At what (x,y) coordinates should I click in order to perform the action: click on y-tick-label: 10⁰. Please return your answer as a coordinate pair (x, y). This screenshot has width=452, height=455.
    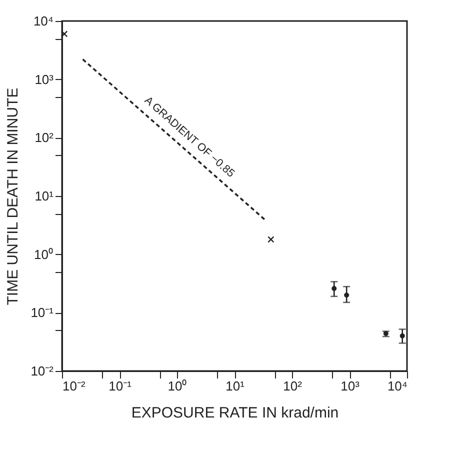
    Looking at the image, I should click on (44, 254).